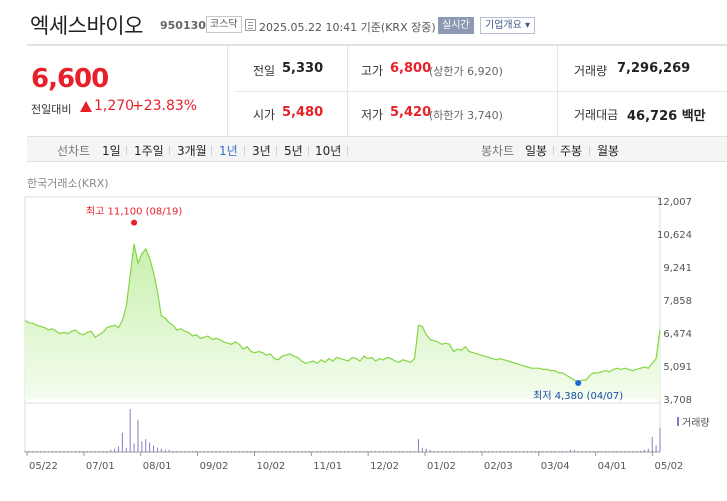 The width and height of the screenshot is (727, 501). Describe the element at coordinates (134, 212) in the screenshot. I see `high-annotation: 최고 11,100 (08/19)` at that location.